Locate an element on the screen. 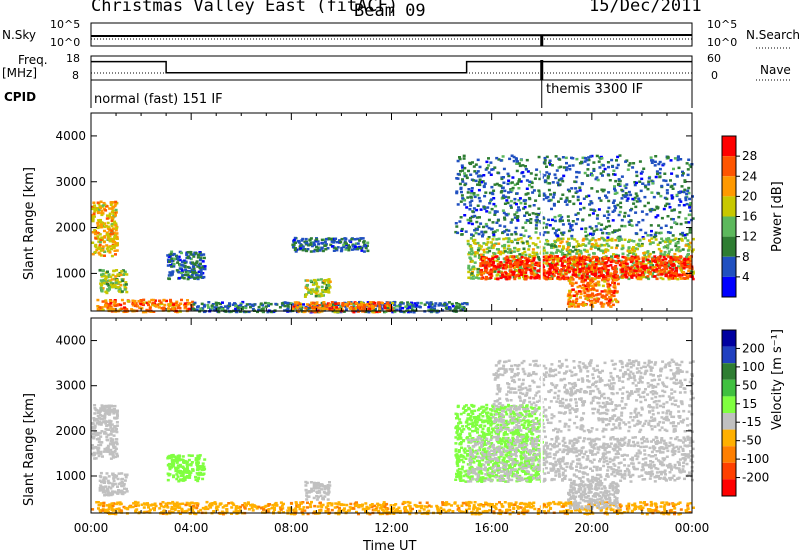 This screenshot has height=554, width=800. power-ytick-label: 1000 is located at coordinates (70, 273).